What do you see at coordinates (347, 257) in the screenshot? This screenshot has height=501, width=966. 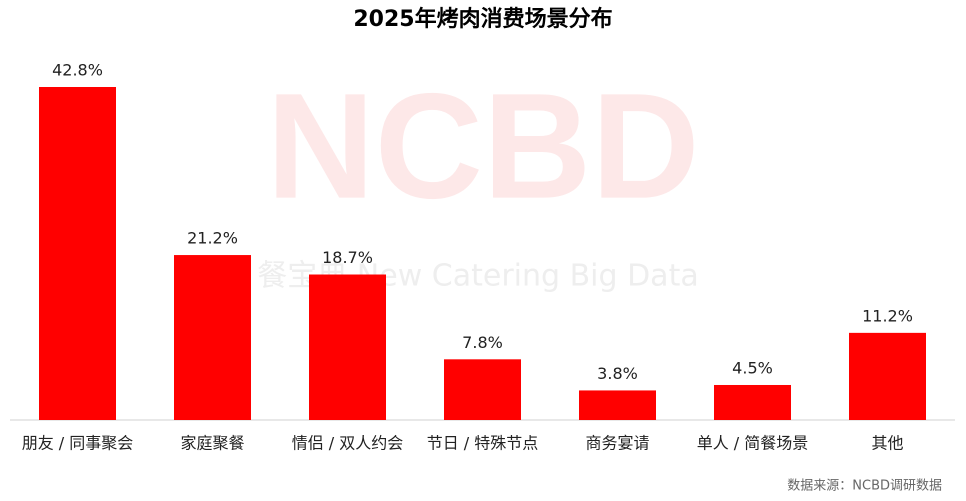 I see `value-label: 18.7%` at bounding box center [347, 257].